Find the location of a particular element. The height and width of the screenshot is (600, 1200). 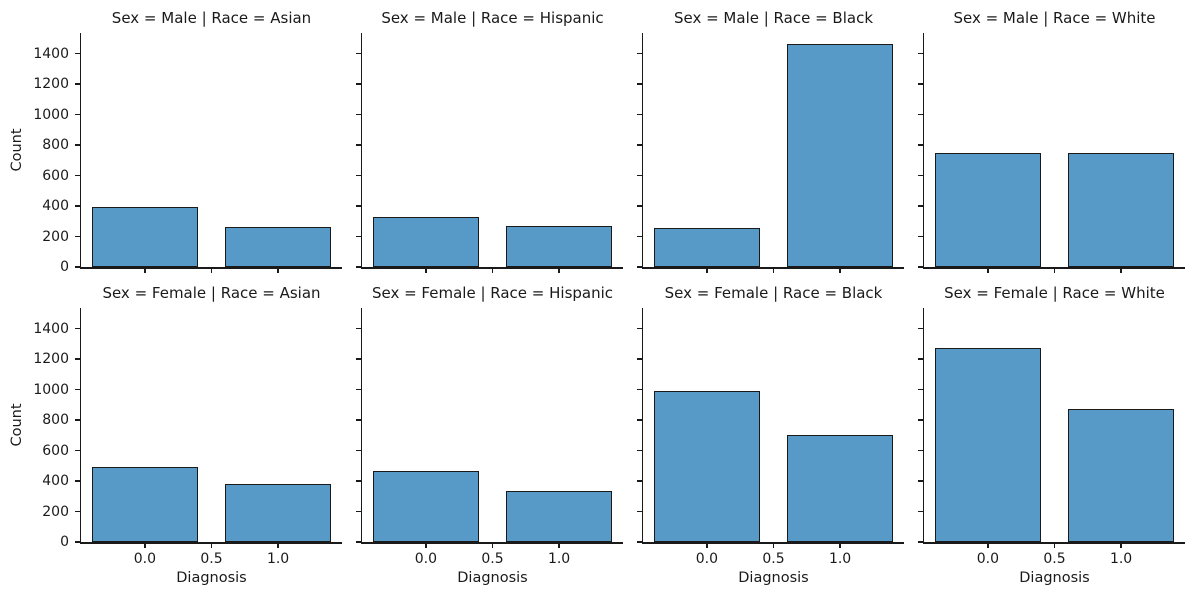

y-tick-label: 600 is located at coordinates (55, 450).